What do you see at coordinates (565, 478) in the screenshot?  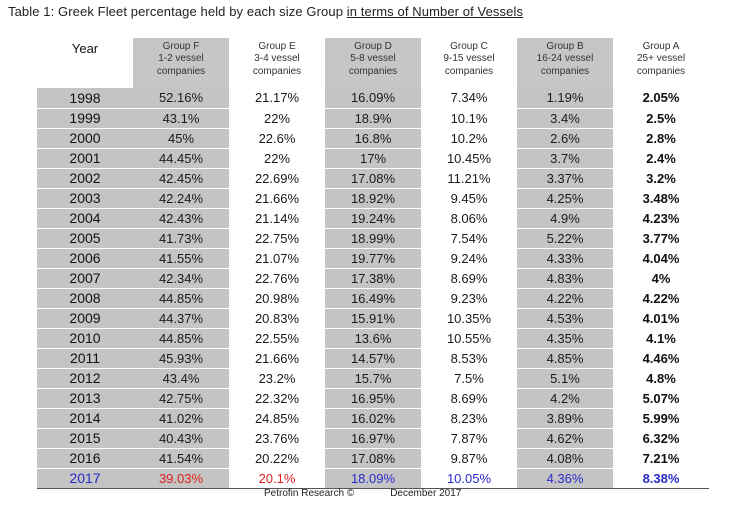 I see `cell-group-b: 4.36%` at bounding box center [565, 478].